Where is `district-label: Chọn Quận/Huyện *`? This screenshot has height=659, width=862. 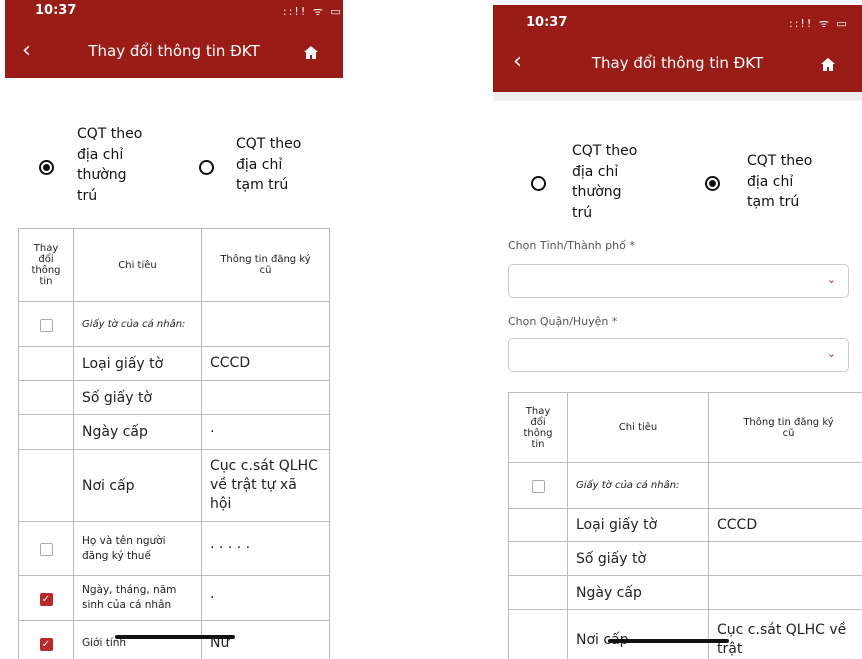
district-label: Chọn Quận/Huyện * is located at coordinates (563, 321).